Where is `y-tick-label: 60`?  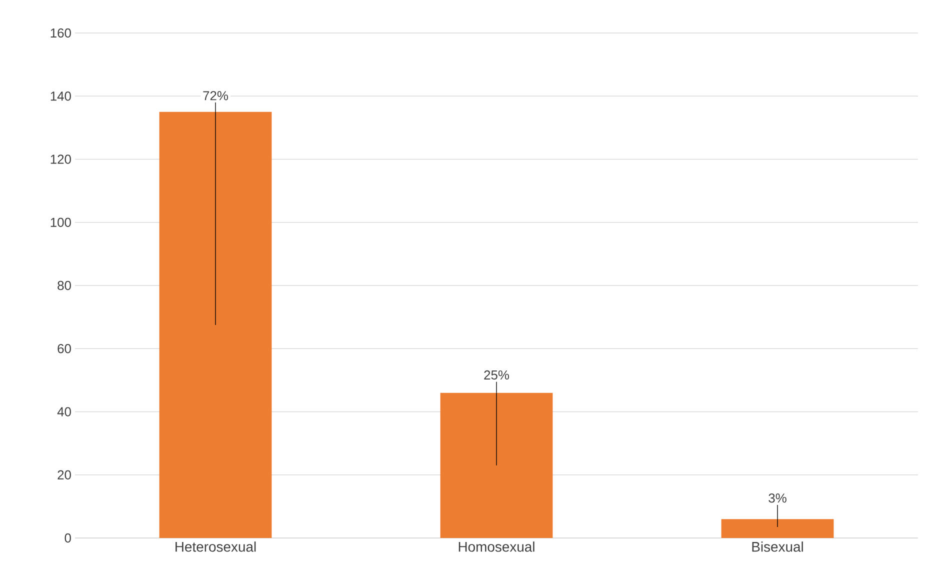
y-tick-label: 60 is located at coordinates (64, 349).